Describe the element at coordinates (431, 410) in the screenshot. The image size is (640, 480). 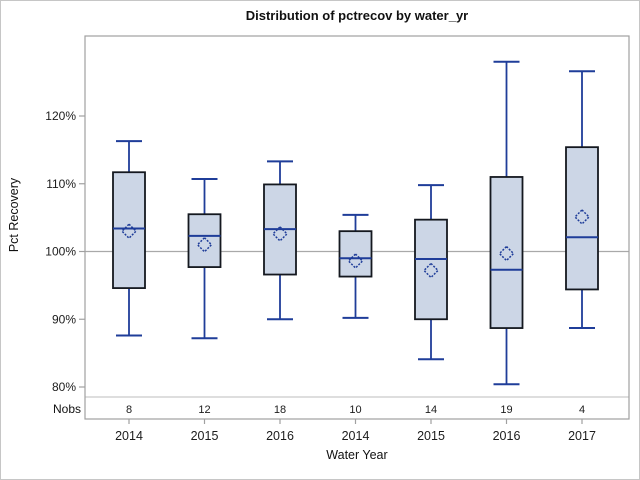
I see `nobs-value: 14` at that location.